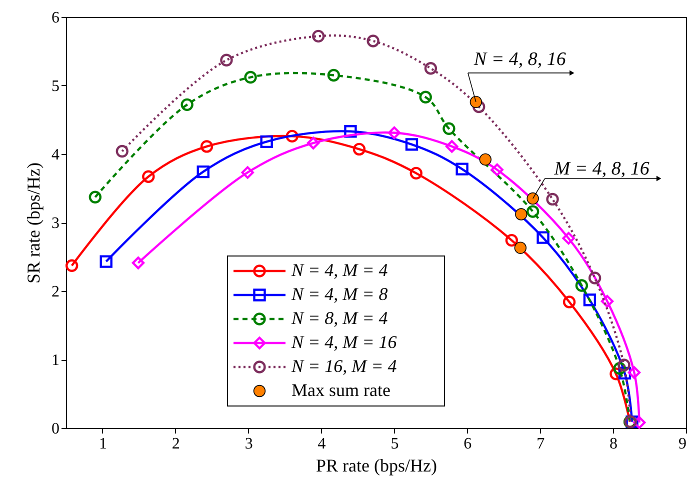 The image size is (694, 492). What do you see at coordinates (322, 444) in the screenshot?
I see `x-tick-label: 4` at bounding box center [322, 444].